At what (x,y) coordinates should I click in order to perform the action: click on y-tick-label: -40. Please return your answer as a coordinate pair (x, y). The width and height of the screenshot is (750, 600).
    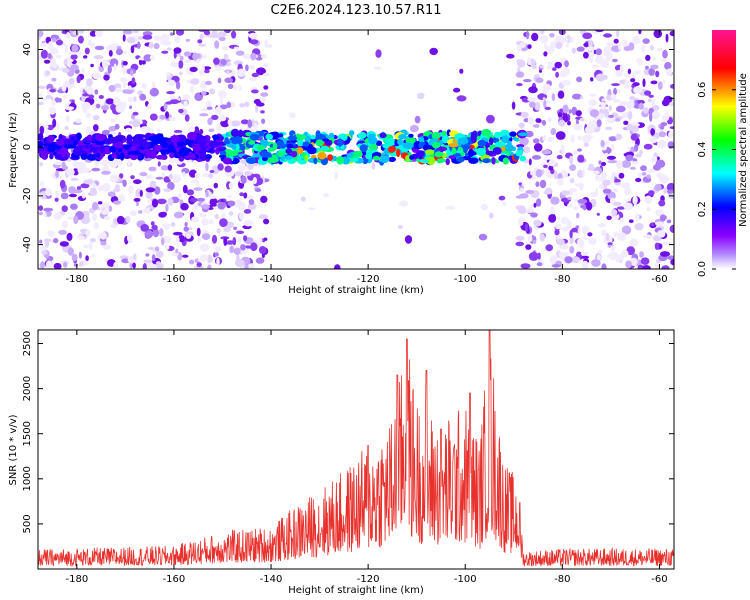
    Looking at the image, I should click on (27, 244).